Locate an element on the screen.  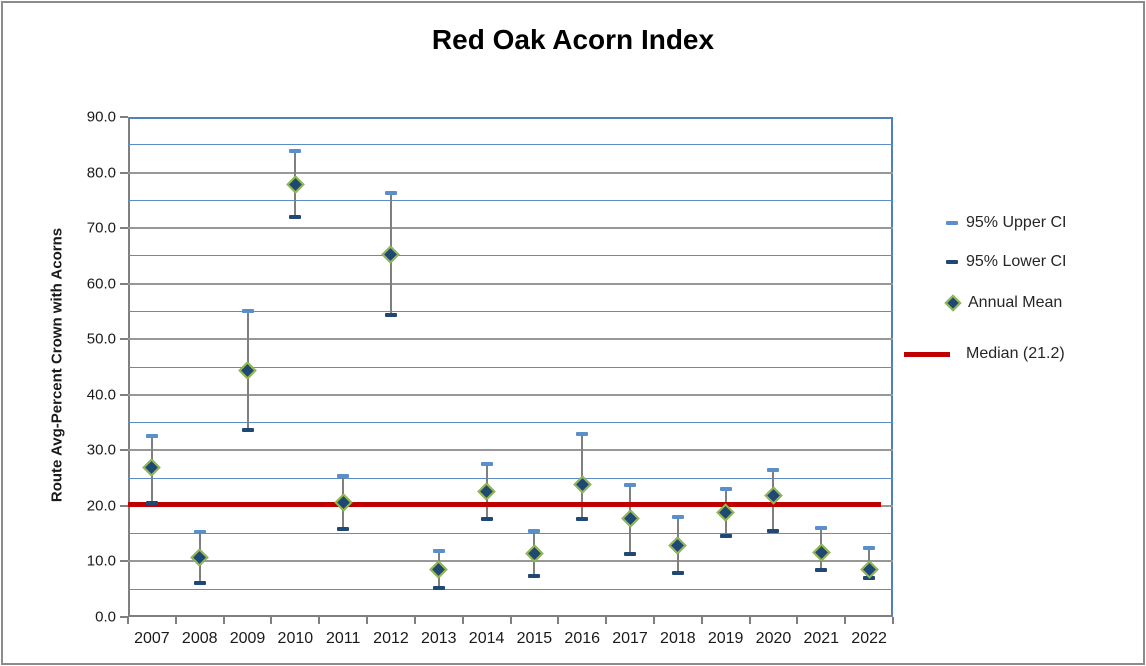
x-tick-label: 2019 is located at coordinates (725, 638).